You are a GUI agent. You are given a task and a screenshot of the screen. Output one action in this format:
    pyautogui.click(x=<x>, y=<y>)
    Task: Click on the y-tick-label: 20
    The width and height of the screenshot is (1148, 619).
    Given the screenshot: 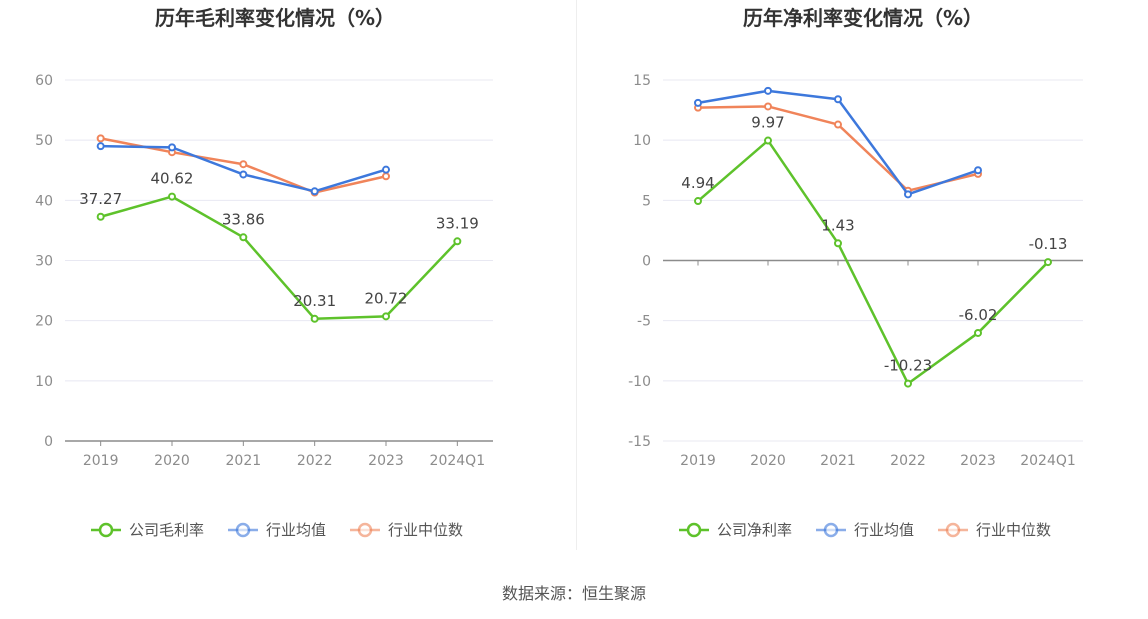 What is the action you would take?
    pyautogui.click(x=44, y=322)
    